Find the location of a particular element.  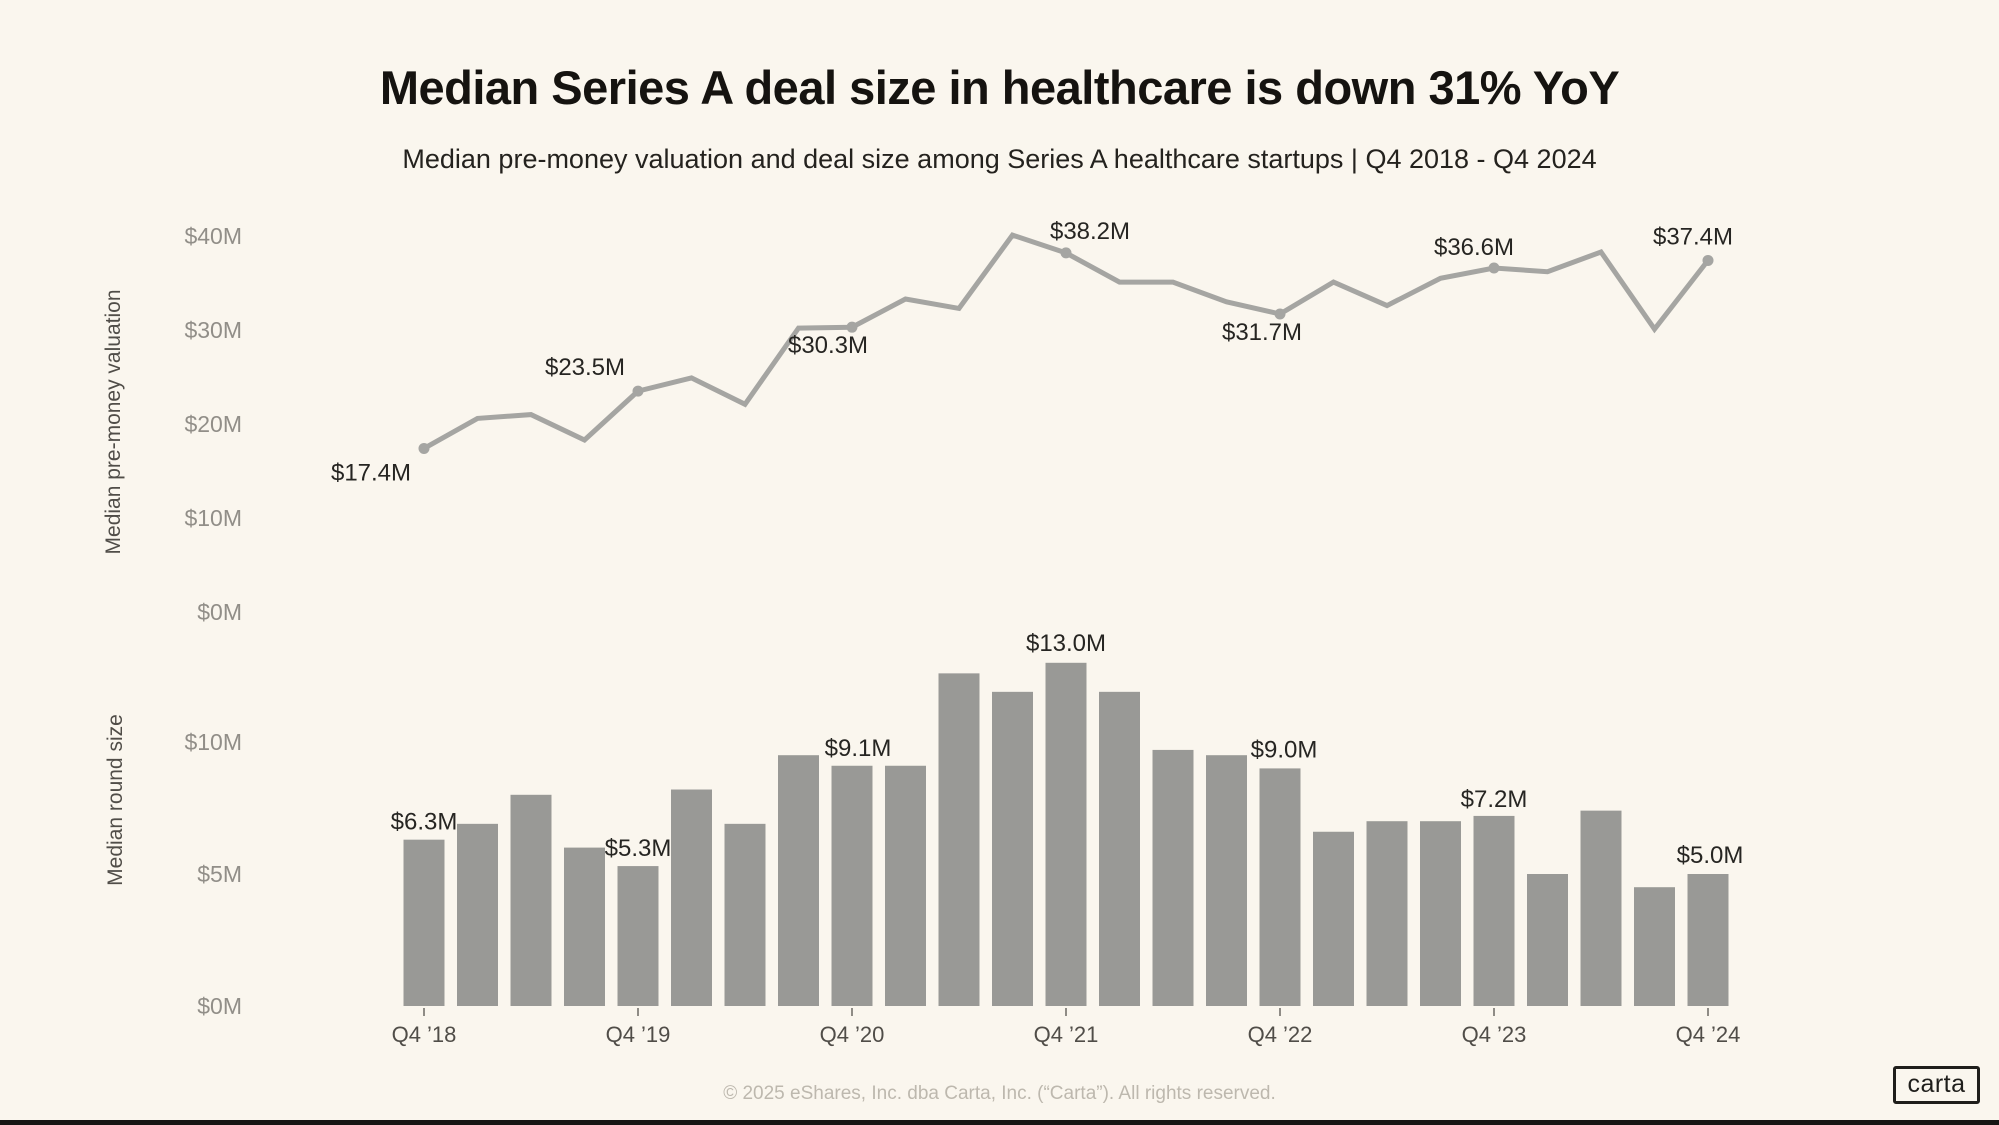

valuation-point-label: $17.4M is located at coordinates (371, 472).